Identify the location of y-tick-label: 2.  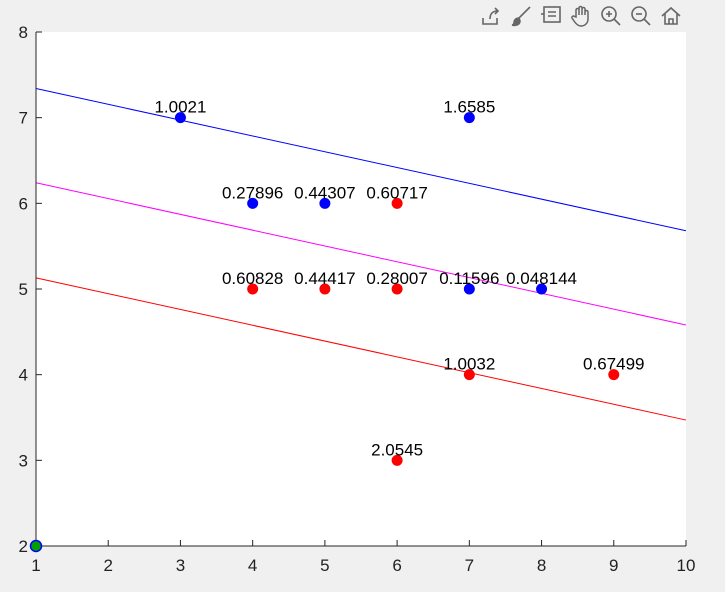
(23, 546).